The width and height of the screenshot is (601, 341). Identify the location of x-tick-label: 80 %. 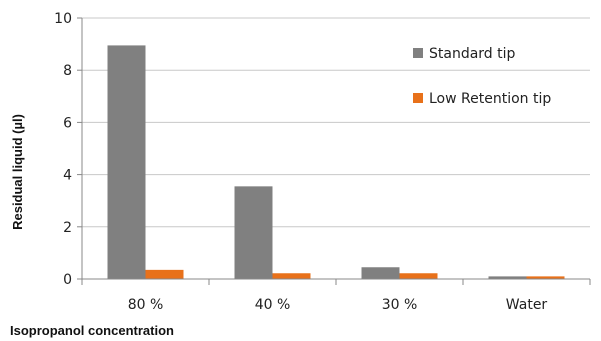
(146, 305).